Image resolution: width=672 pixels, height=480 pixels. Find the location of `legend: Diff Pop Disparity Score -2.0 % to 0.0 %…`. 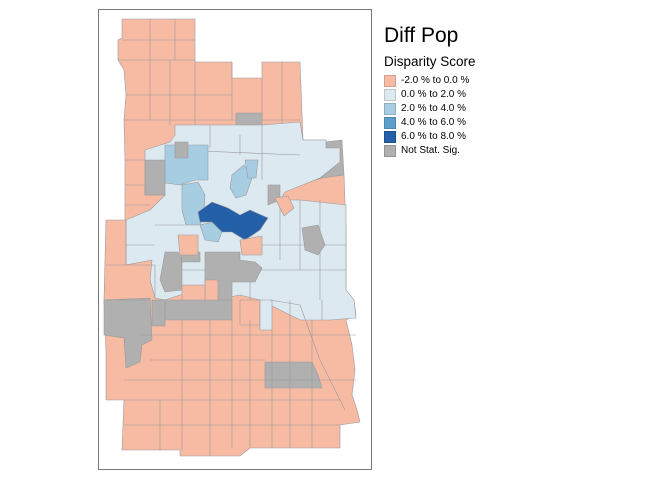

legend: Diff Pop Disparity Score -2.0 % to 0.0 %… is located at coordinates (484, 91).